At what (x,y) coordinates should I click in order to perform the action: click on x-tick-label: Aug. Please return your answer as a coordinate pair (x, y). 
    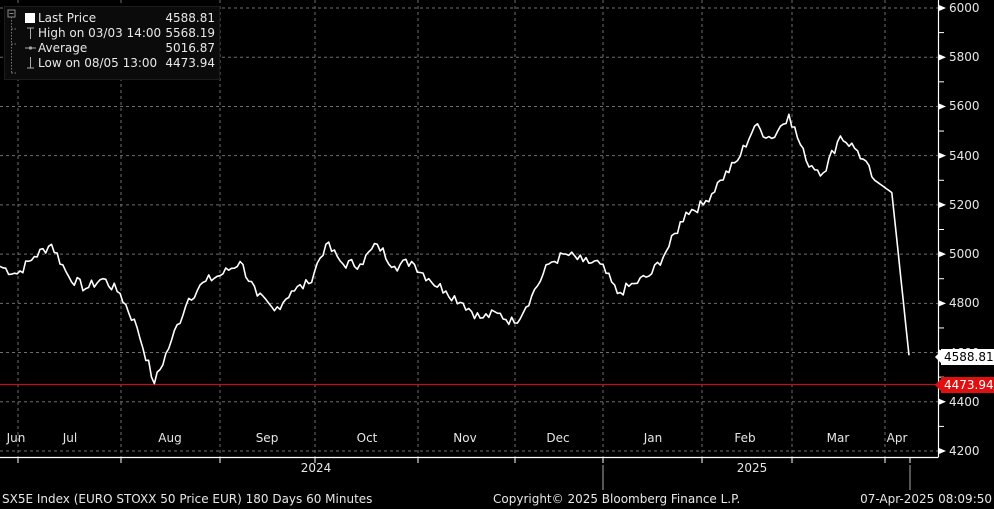
    Looking at the image, I should click on (170, 438).